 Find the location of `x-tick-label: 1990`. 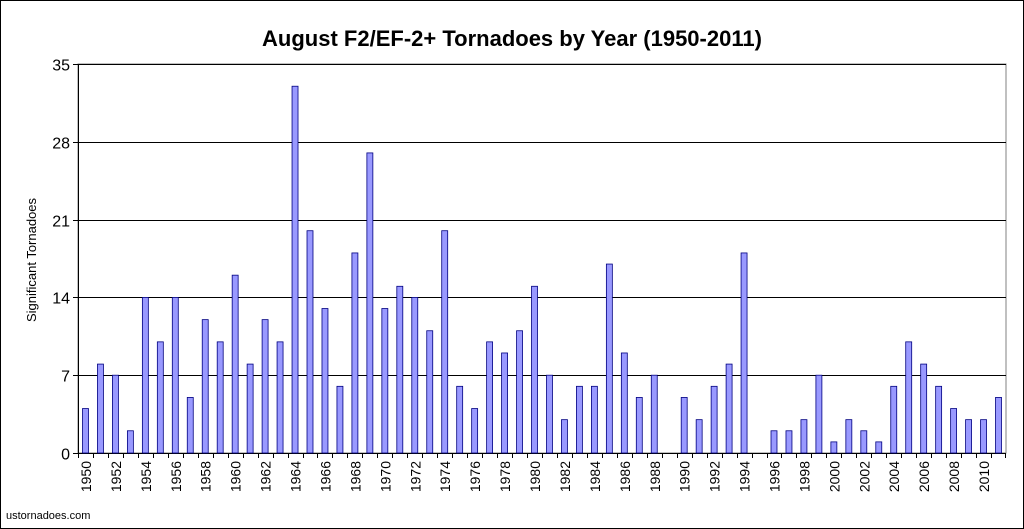

x-tick-label: 1990 is located at coordinates (685, 476).